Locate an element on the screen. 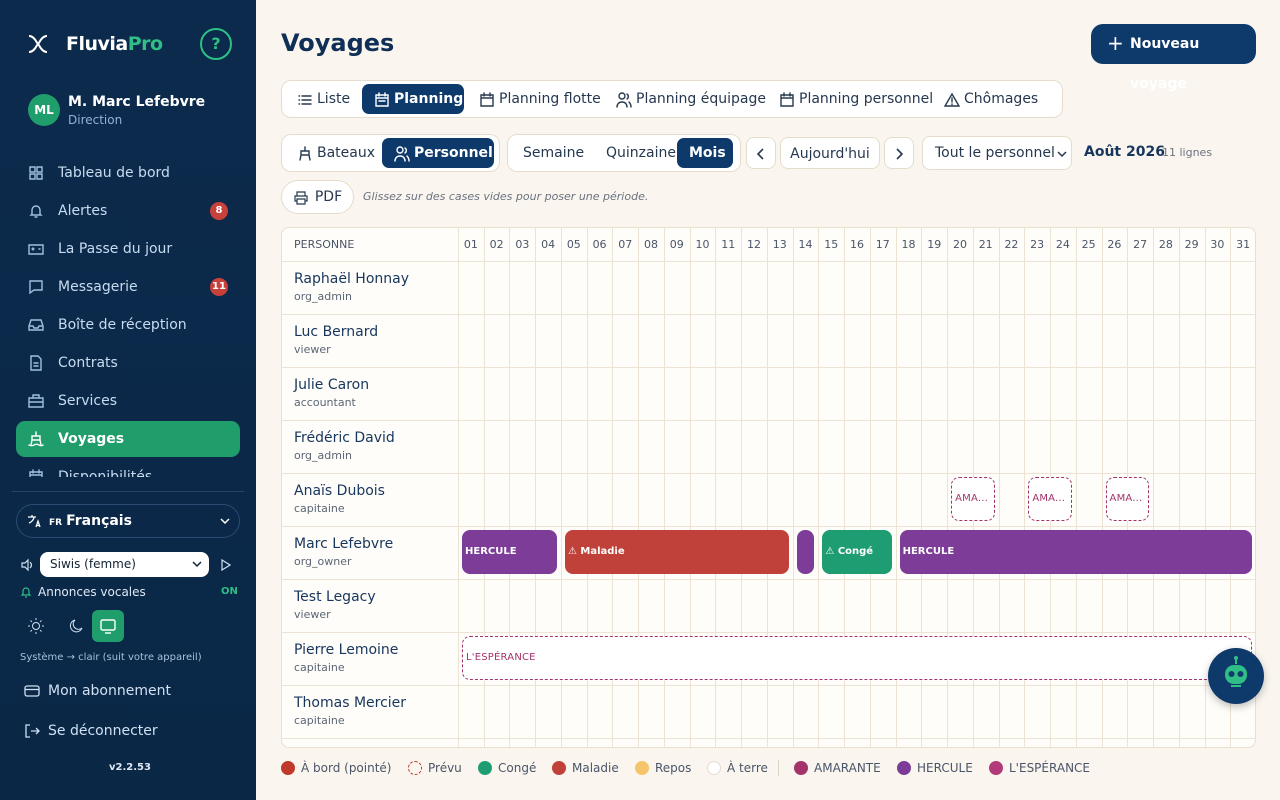 This screenshot has width=1280, height=800. legend-item: HERCULE is located at coordinates (935, 768).